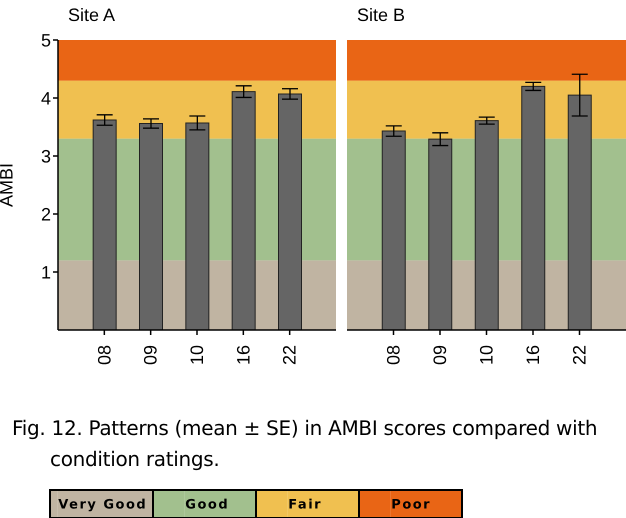 This screenshot has height=518, width=626. I want to click on y-axis-title: AMBI, so click(8, 185).